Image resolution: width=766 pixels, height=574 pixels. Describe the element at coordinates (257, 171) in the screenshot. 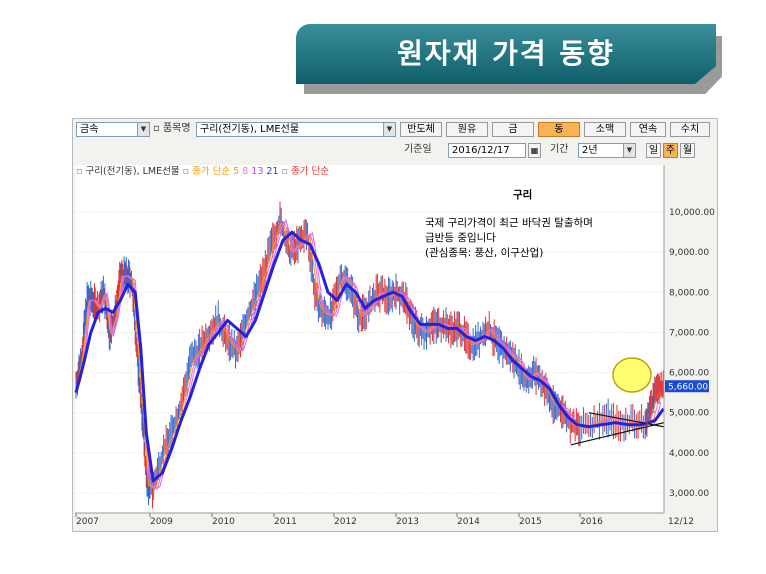

I see `legend-ma13: 13` at that location.